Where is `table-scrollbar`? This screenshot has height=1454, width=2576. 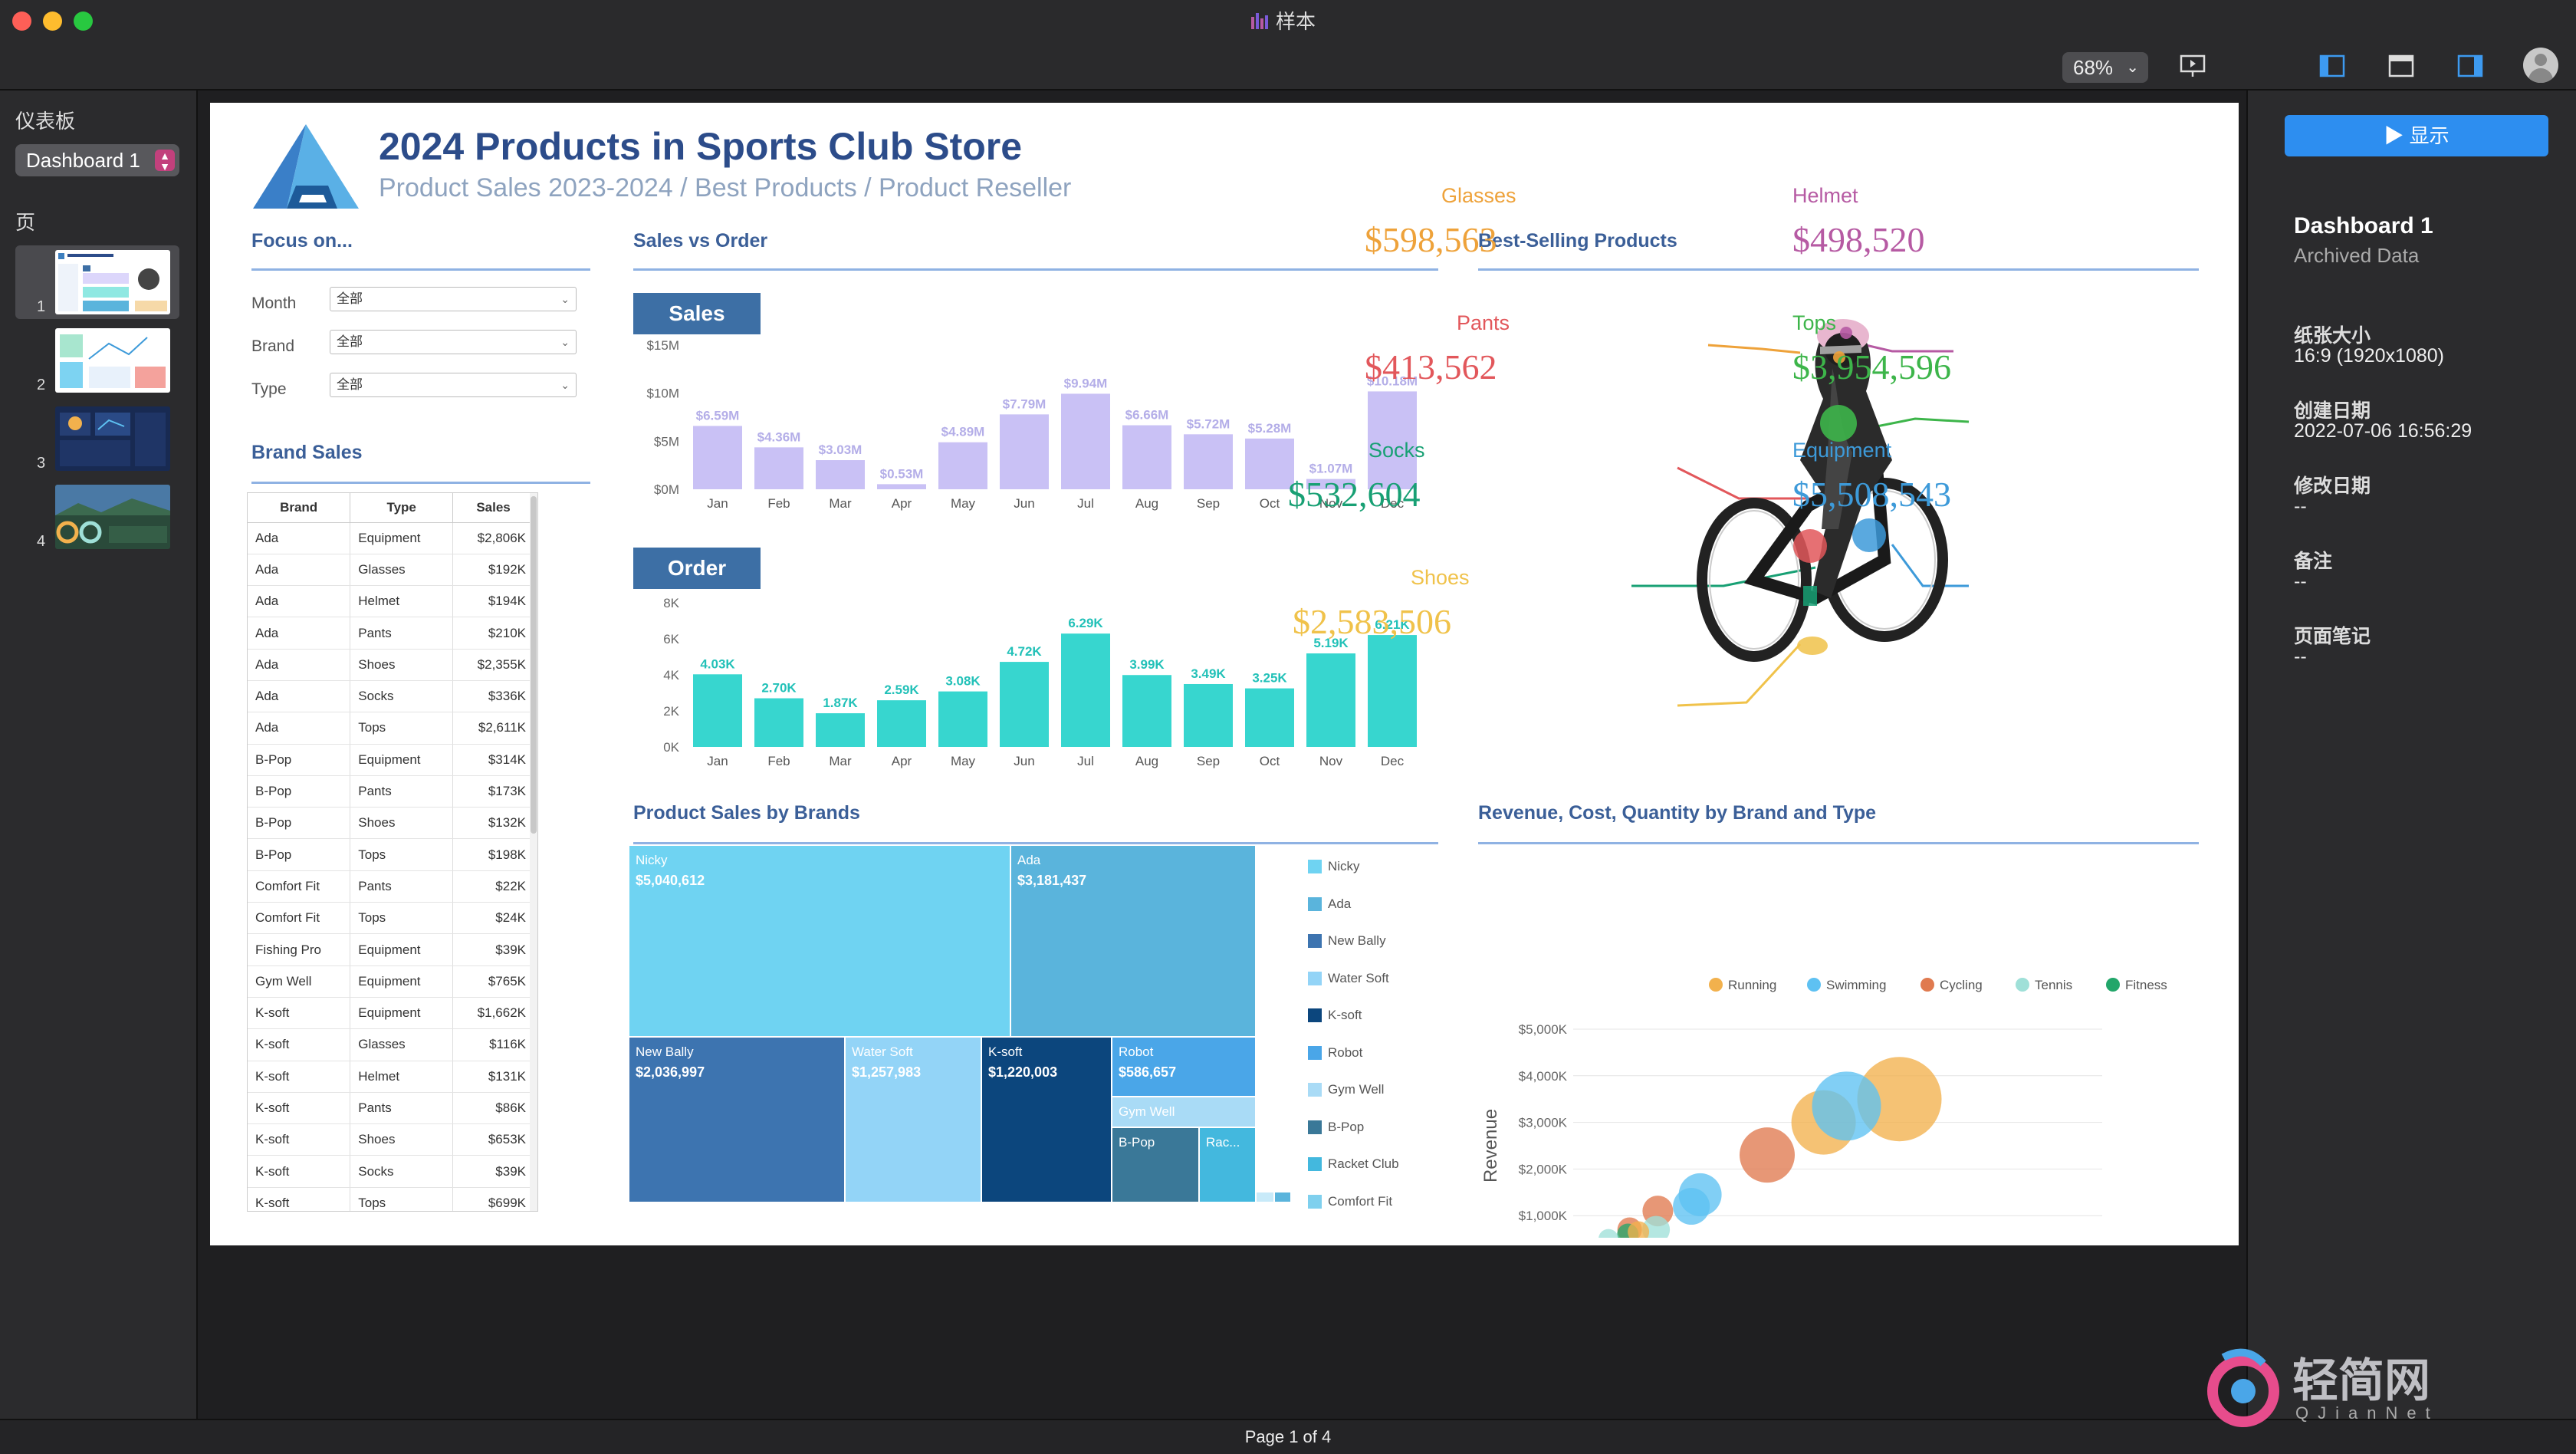 table-scrollbar is located at coordinates (534, 852).